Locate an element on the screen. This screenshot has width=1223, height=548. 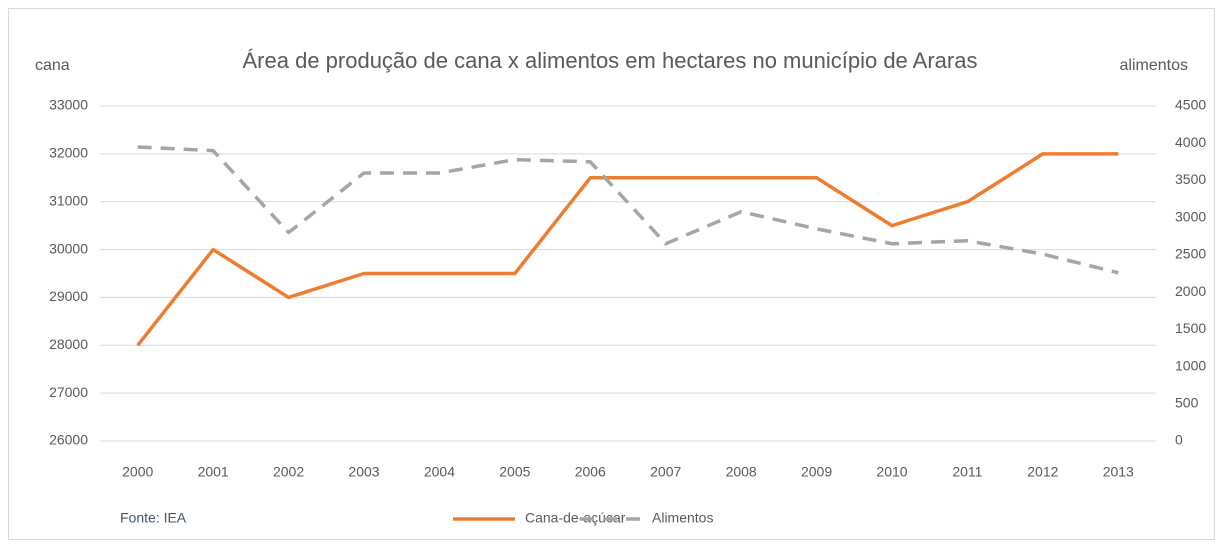
legend-label: Alimentos is located at coordinates (682, 518).